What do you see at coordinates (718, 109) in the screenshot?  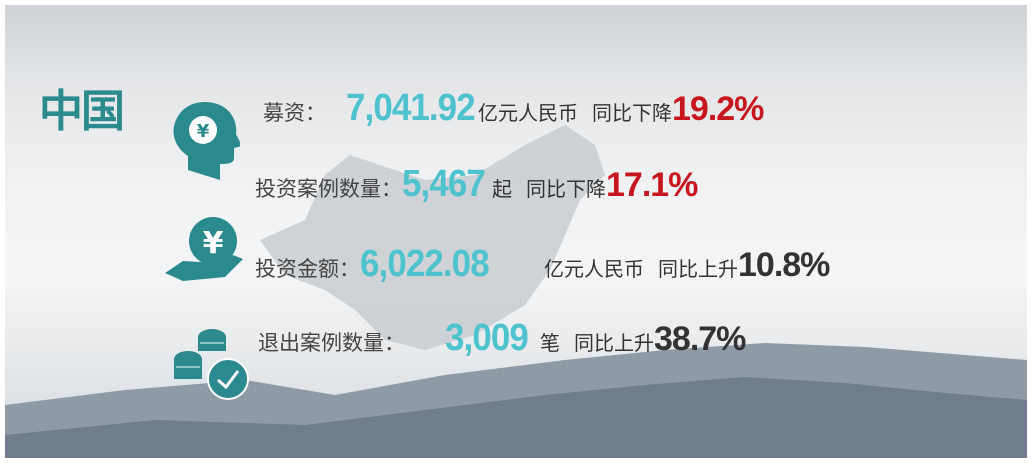 I see `yoy-value: 19.2%` at bounding box center [718, 109].